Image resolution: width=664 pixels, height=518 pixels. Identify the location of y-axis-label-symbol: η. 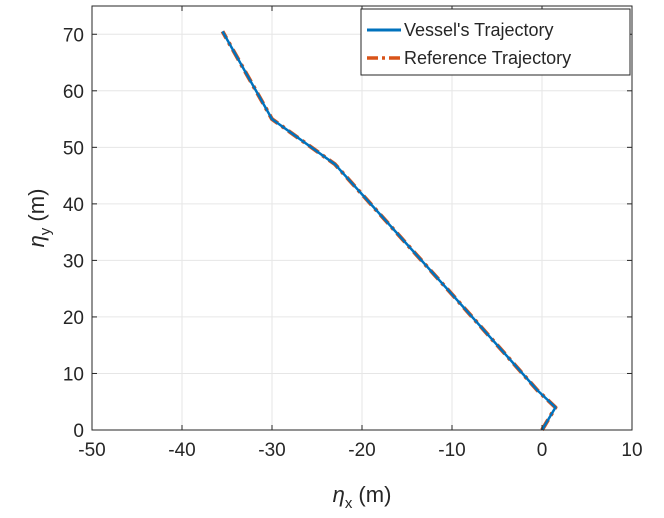
(36, 241).